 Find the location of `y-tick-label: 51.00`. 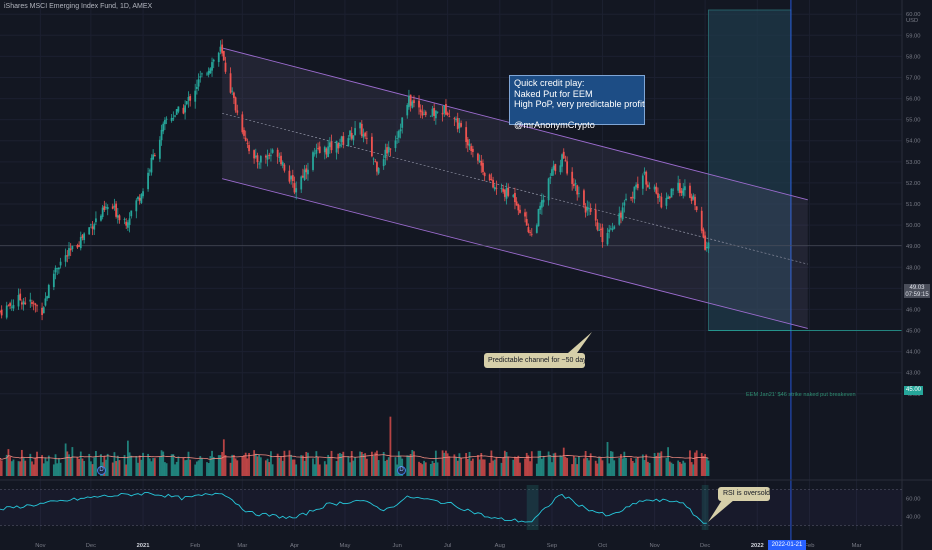

y-tick-label: 51.00 is located at coordinates (913, 205).